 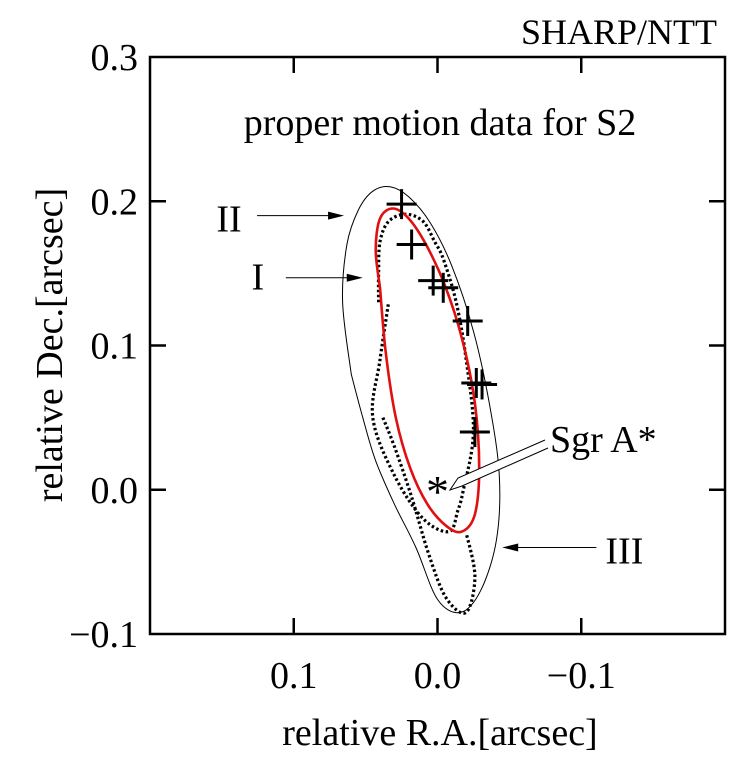 I want to click on x-tick-label: 0.1, so click(x=294, y=676).